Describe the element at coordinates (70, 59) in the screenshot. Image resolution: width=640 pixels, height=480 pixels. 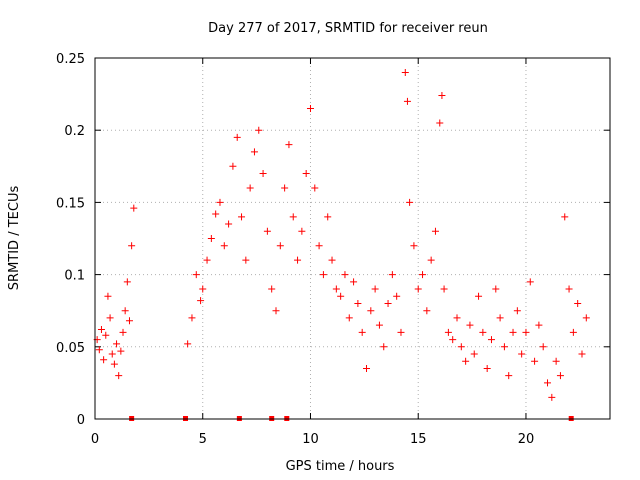
I see `y-tick-label: 0.25` at that location.